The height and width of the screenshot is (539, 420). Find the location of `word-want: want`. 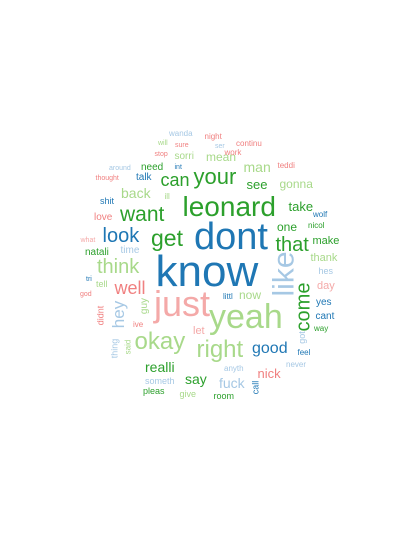

word-want: want is located at coordinates (142, 214).